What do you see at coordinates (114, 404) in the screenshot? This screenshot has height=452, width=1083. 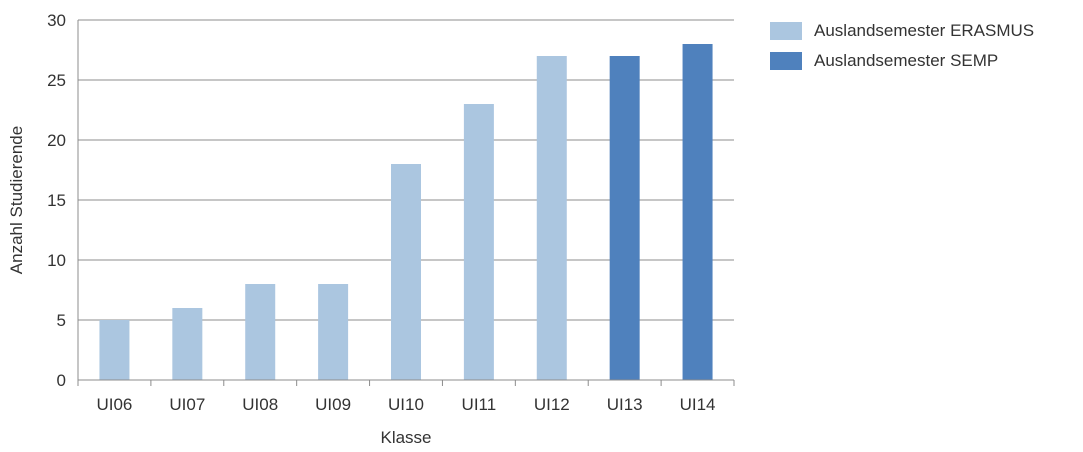 I see `x-tick-label: UI06` at bounding box center [114, 404].